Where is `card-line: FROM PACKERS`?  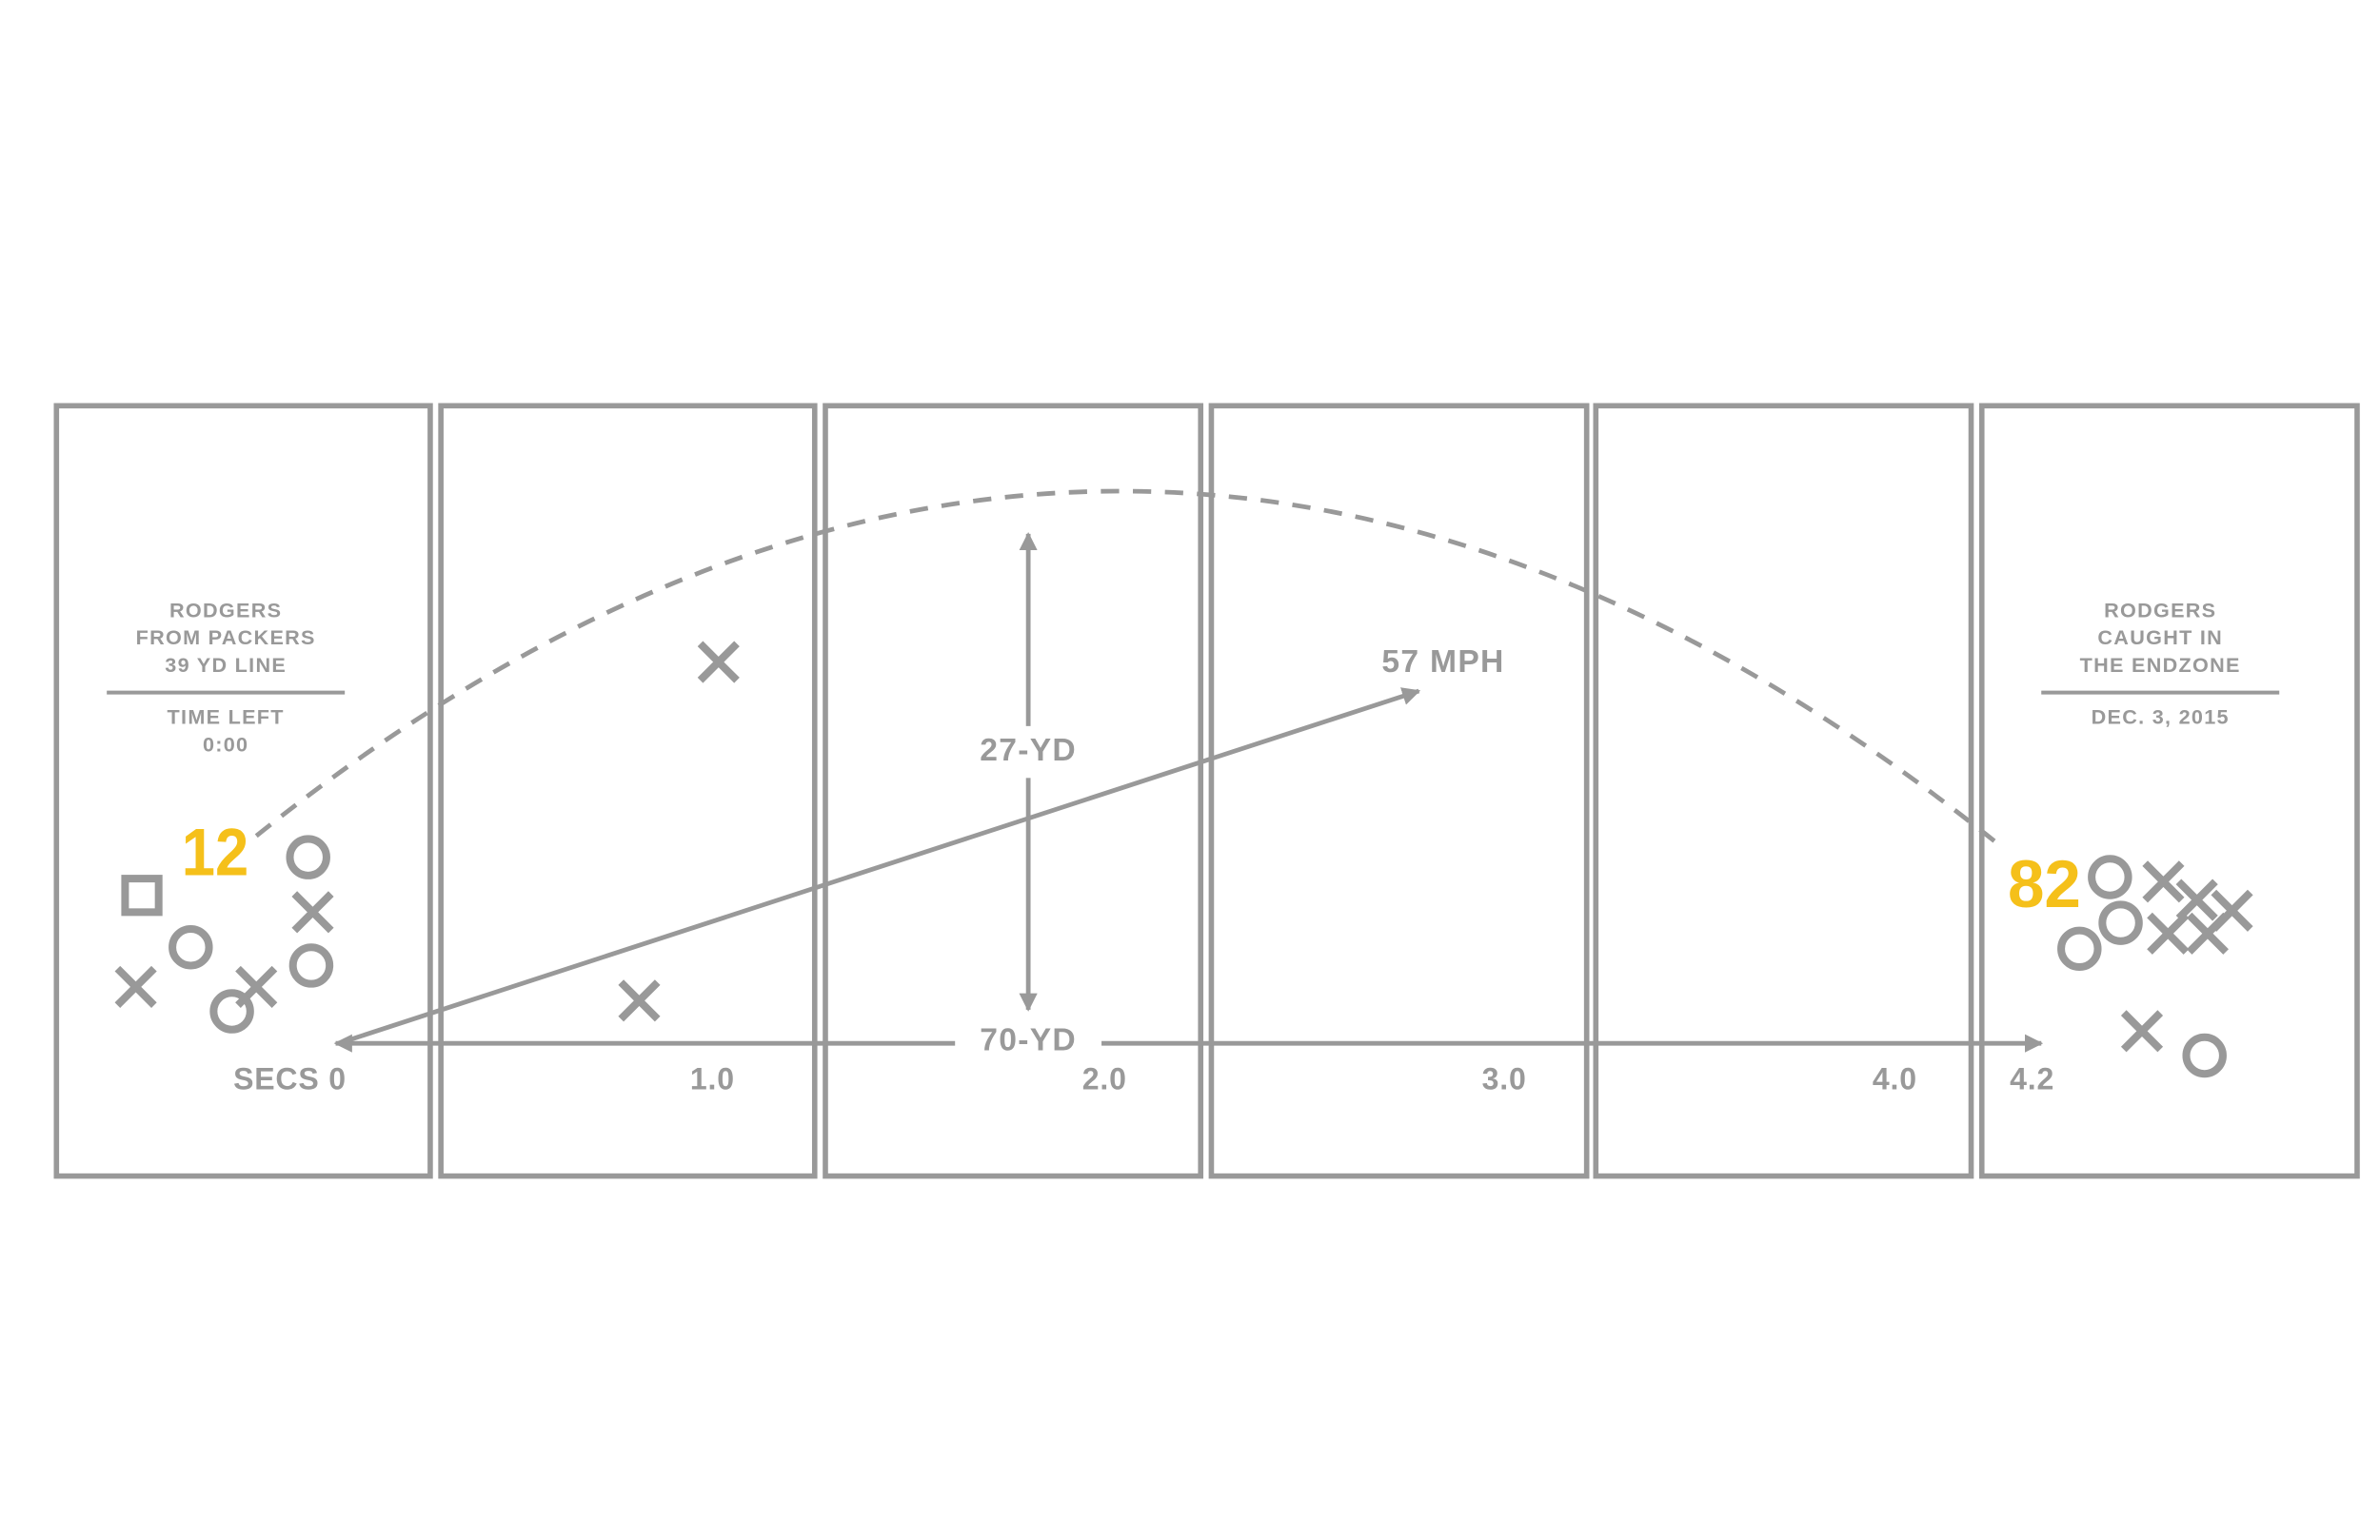
card-line: FROM PACKERS is located at coordinates (226, 637).